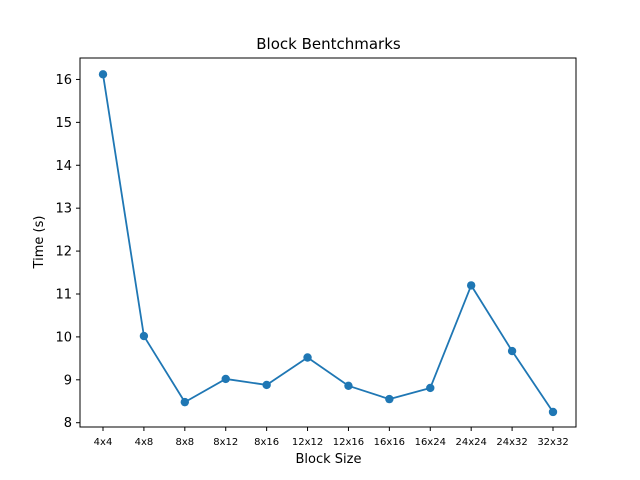 The image size is (640, 480). Describe the element at coordinates (103, 442) in the screenshot. I see `x-tick-label: 4x4` at that location.